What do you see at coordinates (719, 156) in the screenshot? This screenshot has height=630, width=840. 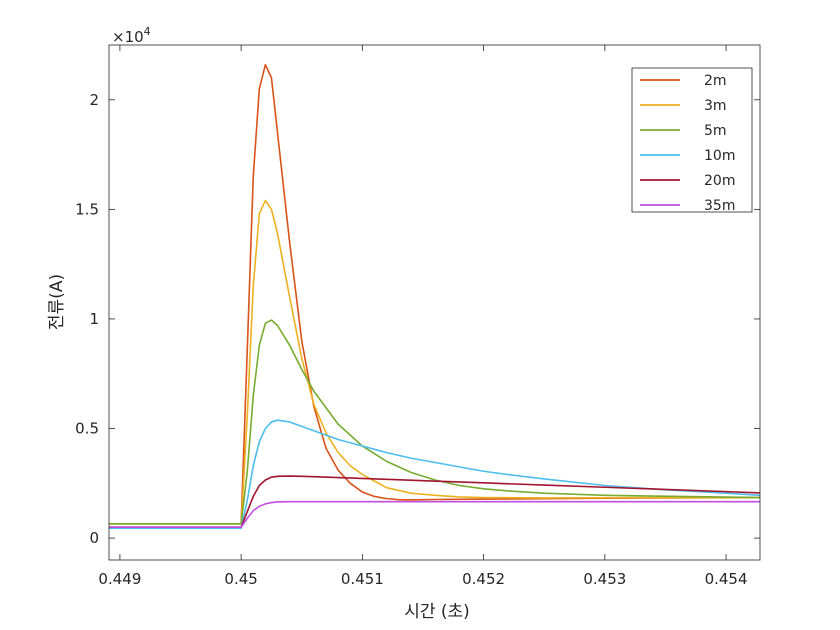 I see `legend-label-10m: 10m` at bounding box center [719, 156].